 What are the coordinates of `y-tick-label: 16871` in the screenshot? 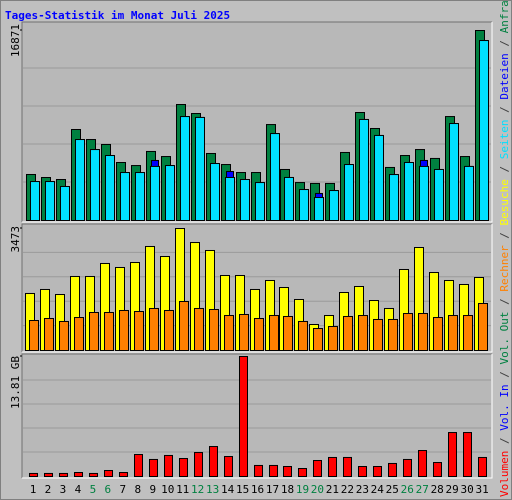 It's located at (15, 40).